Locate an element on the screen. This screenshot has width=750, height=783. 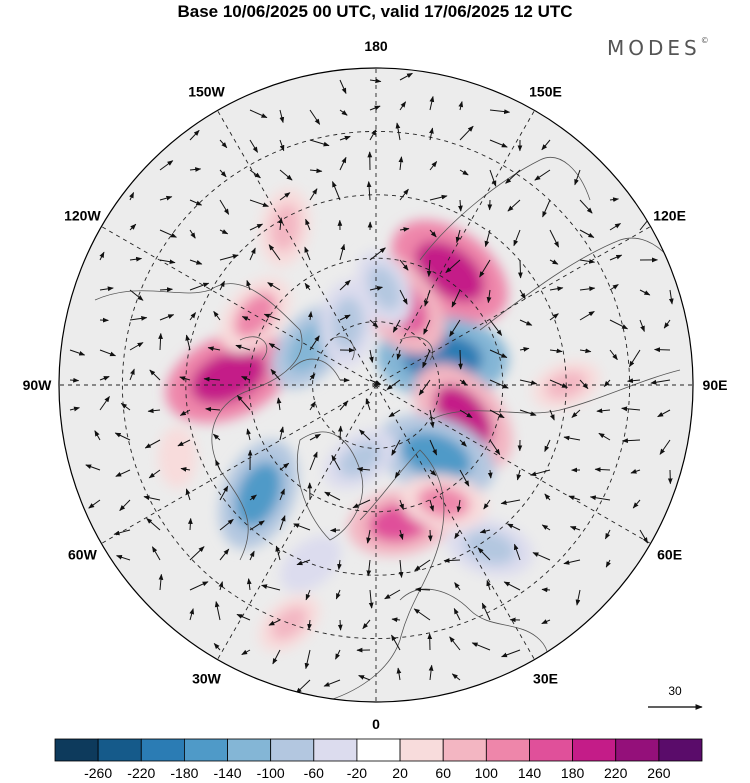
colorbar-tick-label: -20 is located at coordinates (357, 773).